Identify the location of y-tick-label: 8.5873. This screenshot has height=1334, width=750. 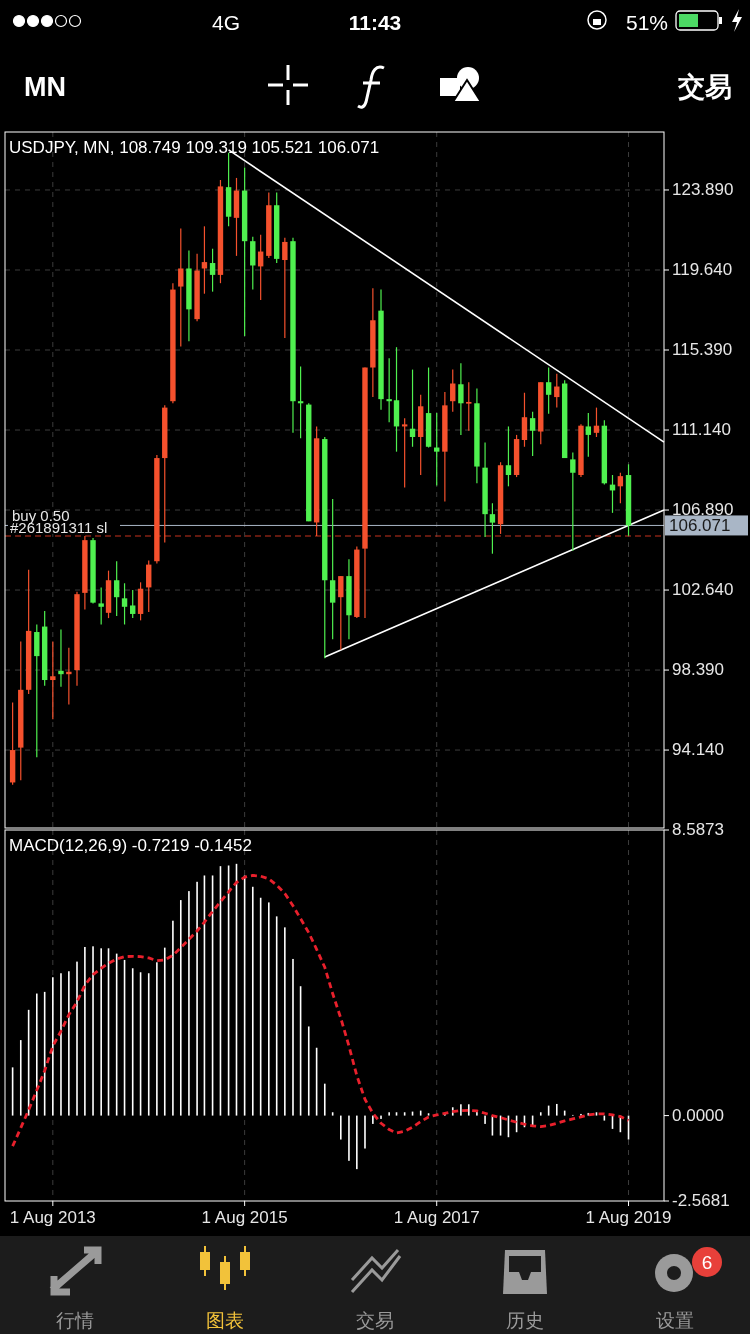
(698, 829).